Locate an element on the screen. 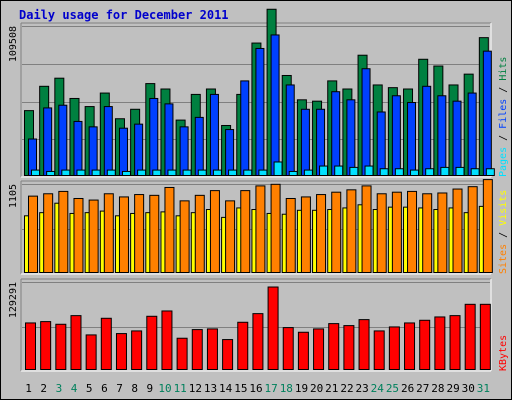 This screenshot has height=400, width=512. x-tick-label-28: 28 is located at coordinates (437, 388).